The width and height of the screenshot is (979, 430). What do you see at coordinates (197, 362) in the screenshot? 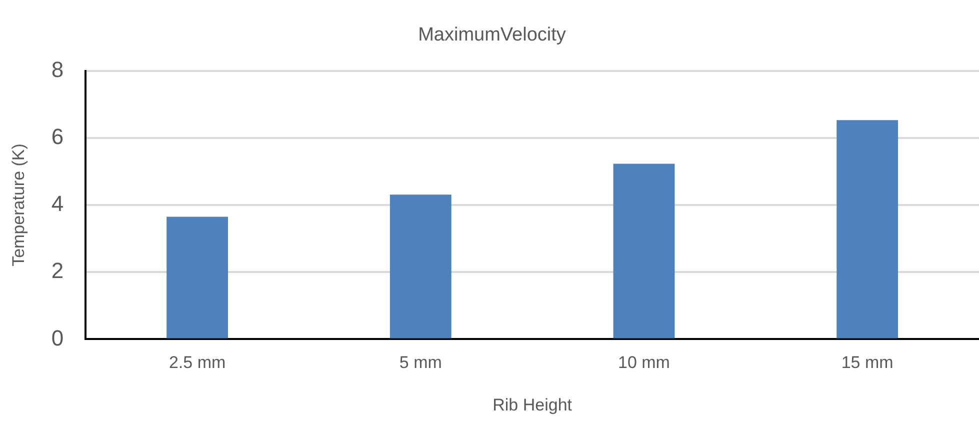
I see `x-tick-label: 2.5 mm` at bounding box center [197, 362].